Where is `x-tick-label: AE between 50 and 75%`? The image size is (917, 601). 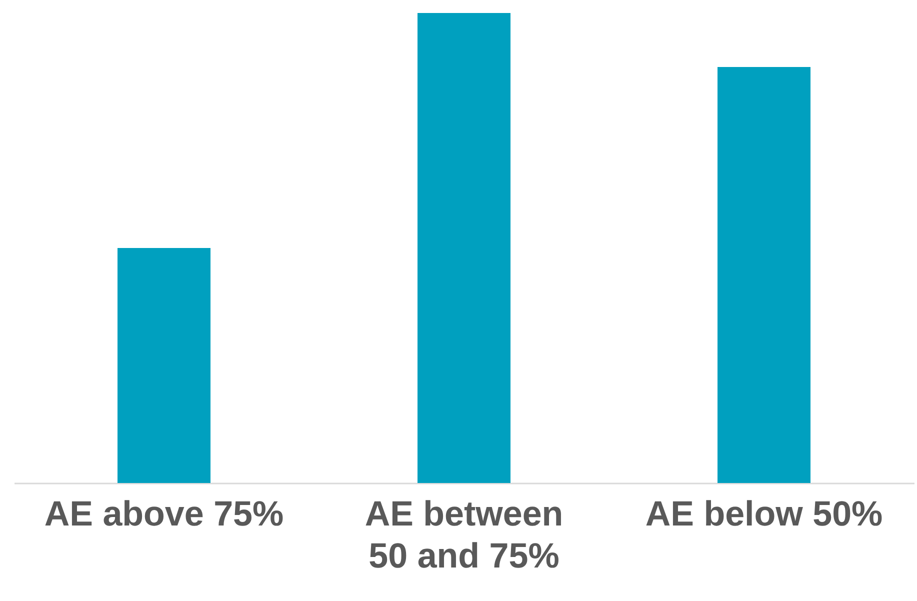
x-tick-label: AE between 50 and 75% is located at coordinates (464, 535).